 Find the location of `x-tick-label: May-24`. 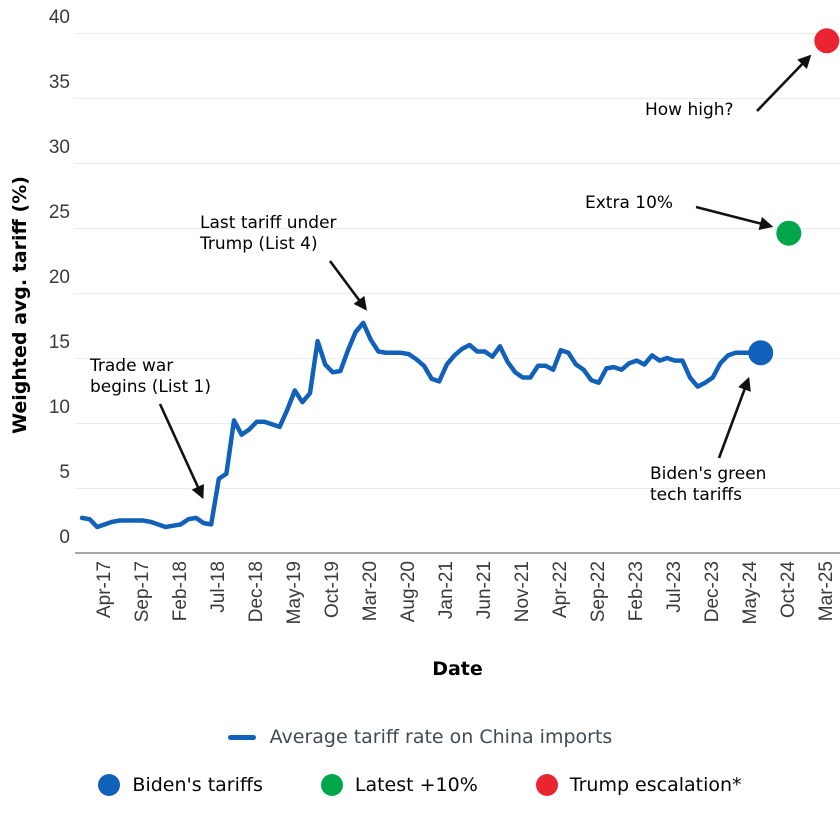

x-tick-label: May-24 is located at coordinates (750, 593).